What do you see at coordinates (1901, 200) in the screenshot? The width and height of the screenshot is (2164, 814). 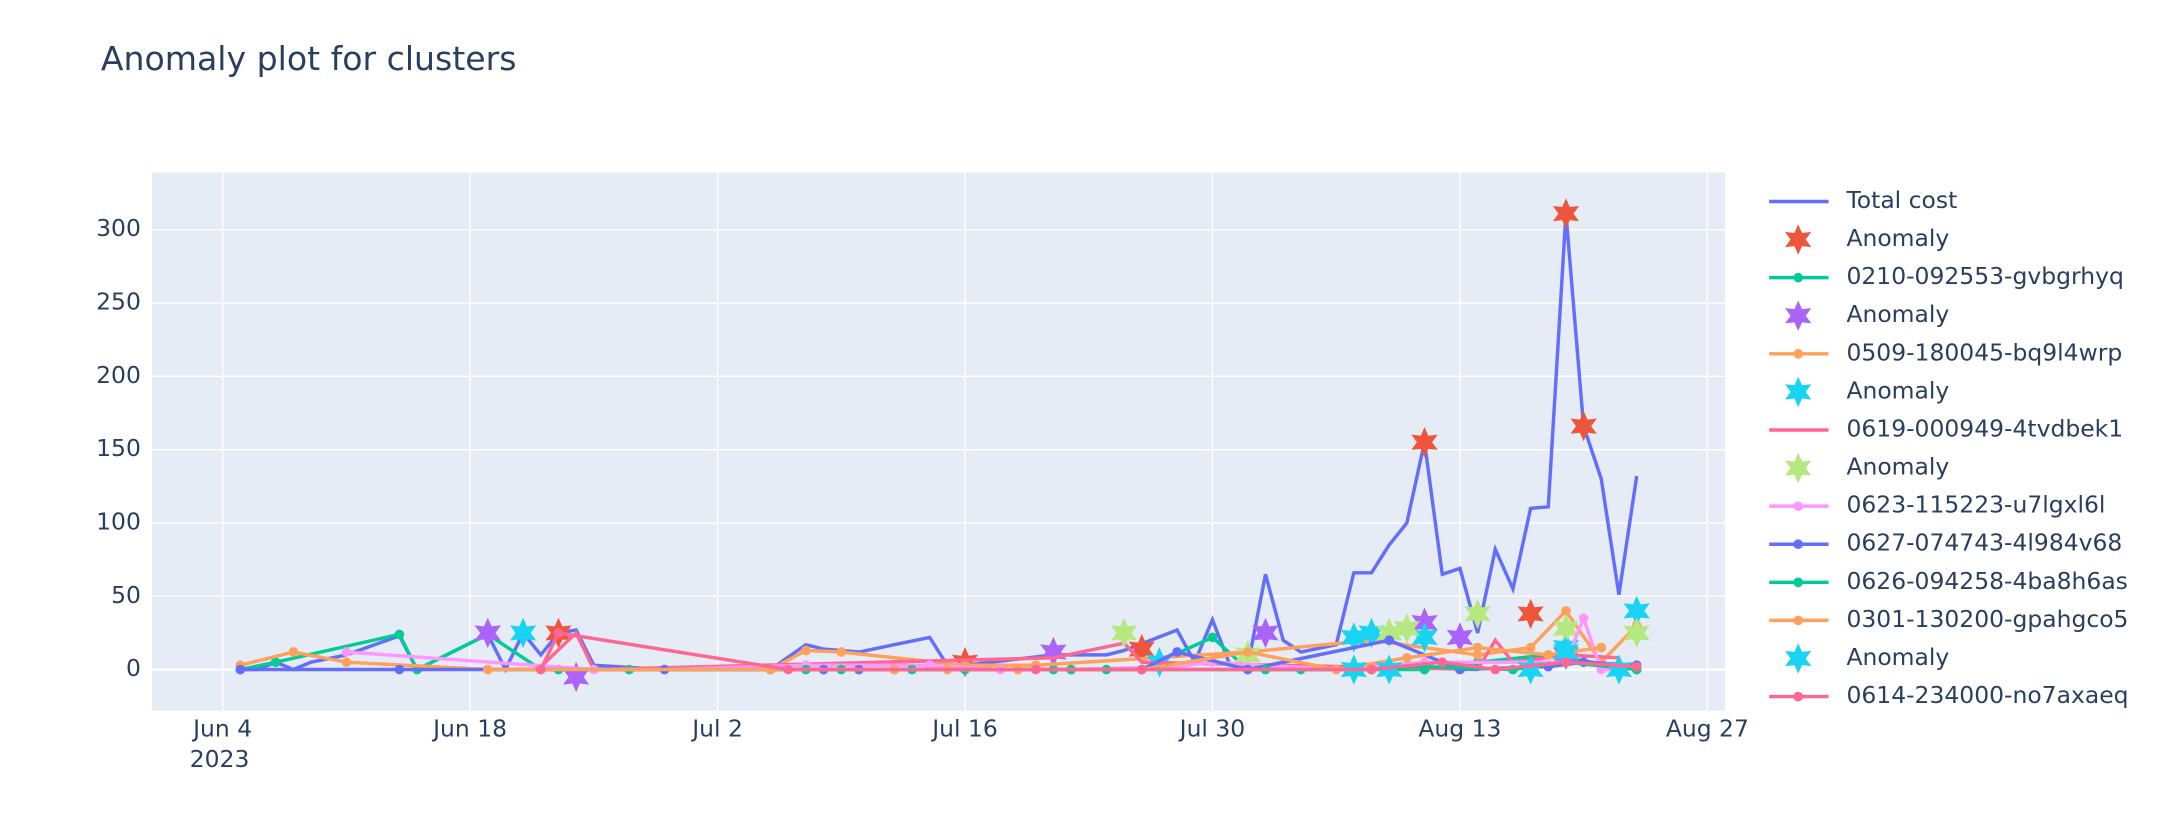 I see `legend-label: Total cost` at bounding box center [1901, 200].